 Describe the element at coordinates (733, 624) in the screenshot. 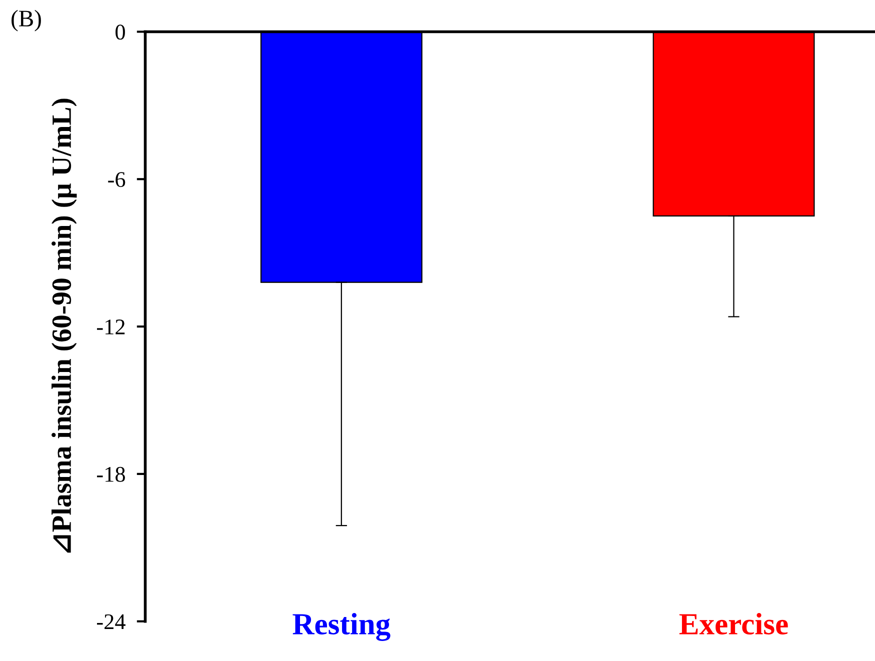

I see `x-tick-label: Exercise` at that location.